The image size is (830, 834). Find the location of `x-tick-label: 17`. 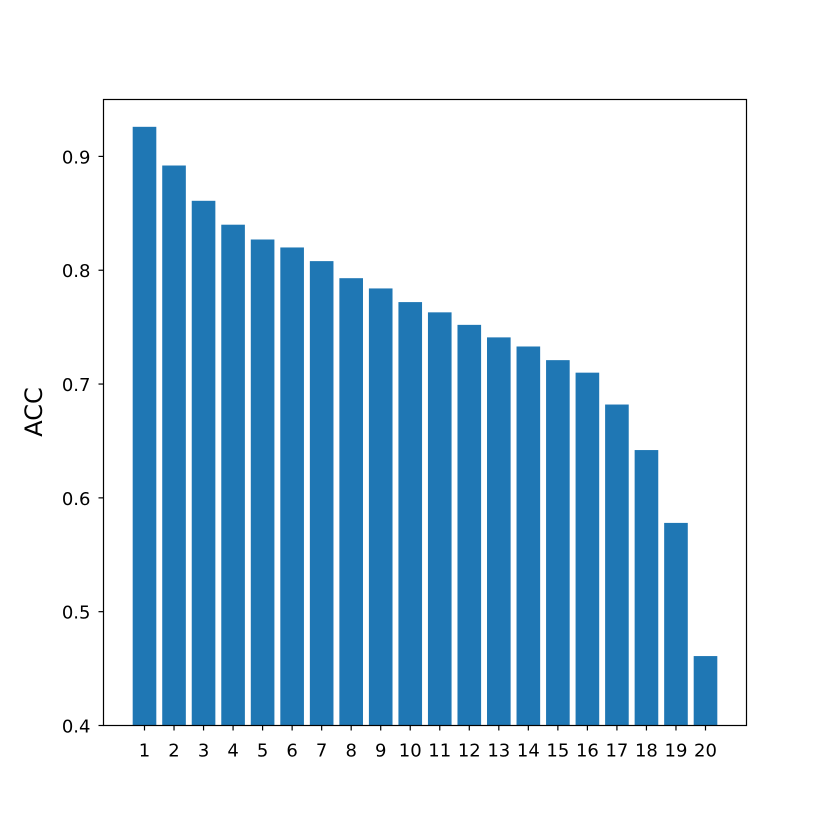

x-tick-label: 17 is located at coordinates (616, 751).